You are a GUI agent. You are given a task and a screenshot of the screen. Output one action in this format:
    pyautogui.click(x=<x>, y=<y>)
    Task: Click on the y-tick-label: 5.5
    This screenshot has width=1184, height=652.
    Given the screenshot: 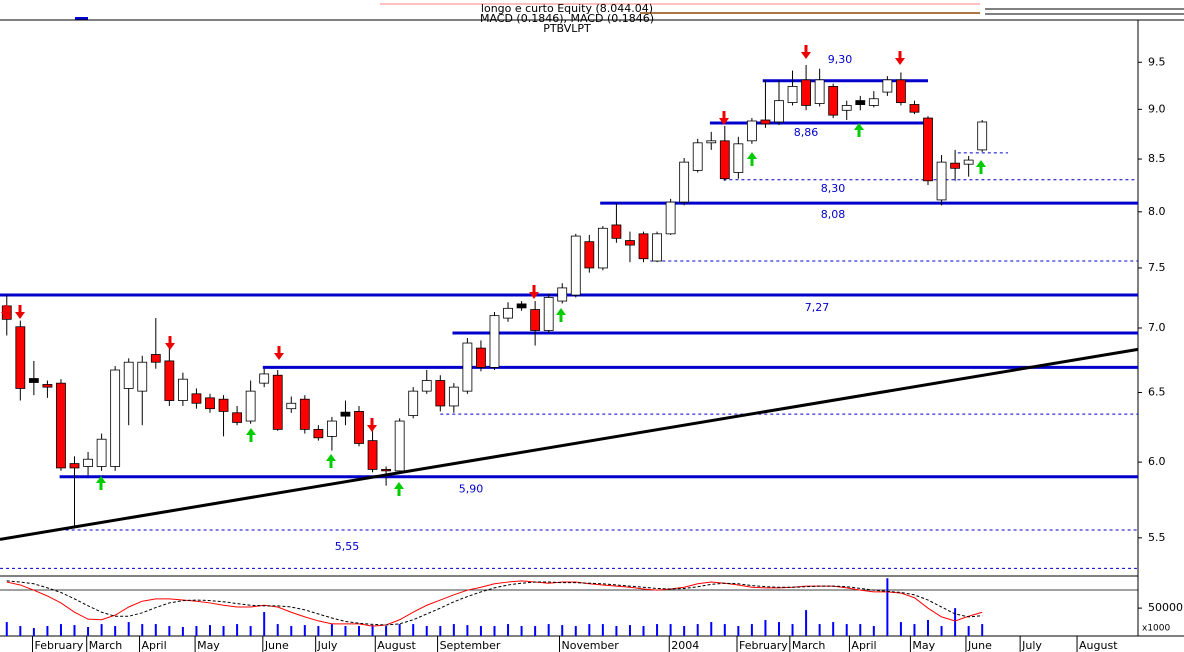 What is the action you would take?
    pyautogui.click(x=1157, y=537)
    